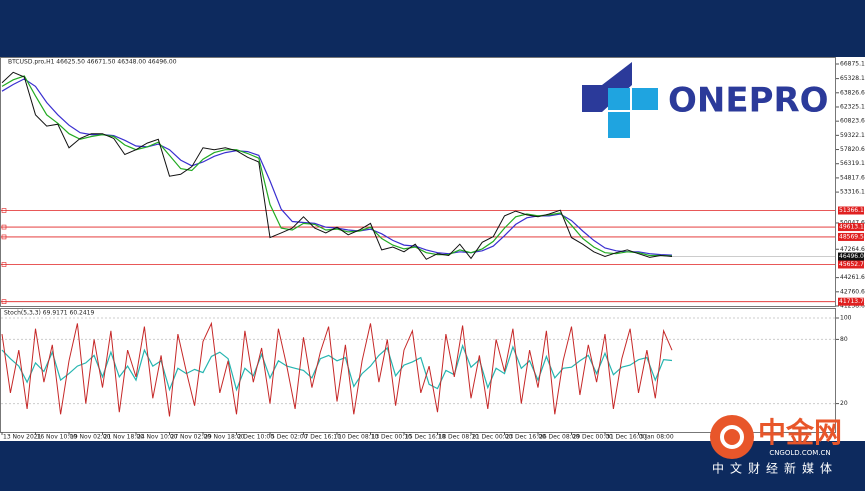  I want to click on x-tick-label: 21 Nov 18:00, so click(124, 437).